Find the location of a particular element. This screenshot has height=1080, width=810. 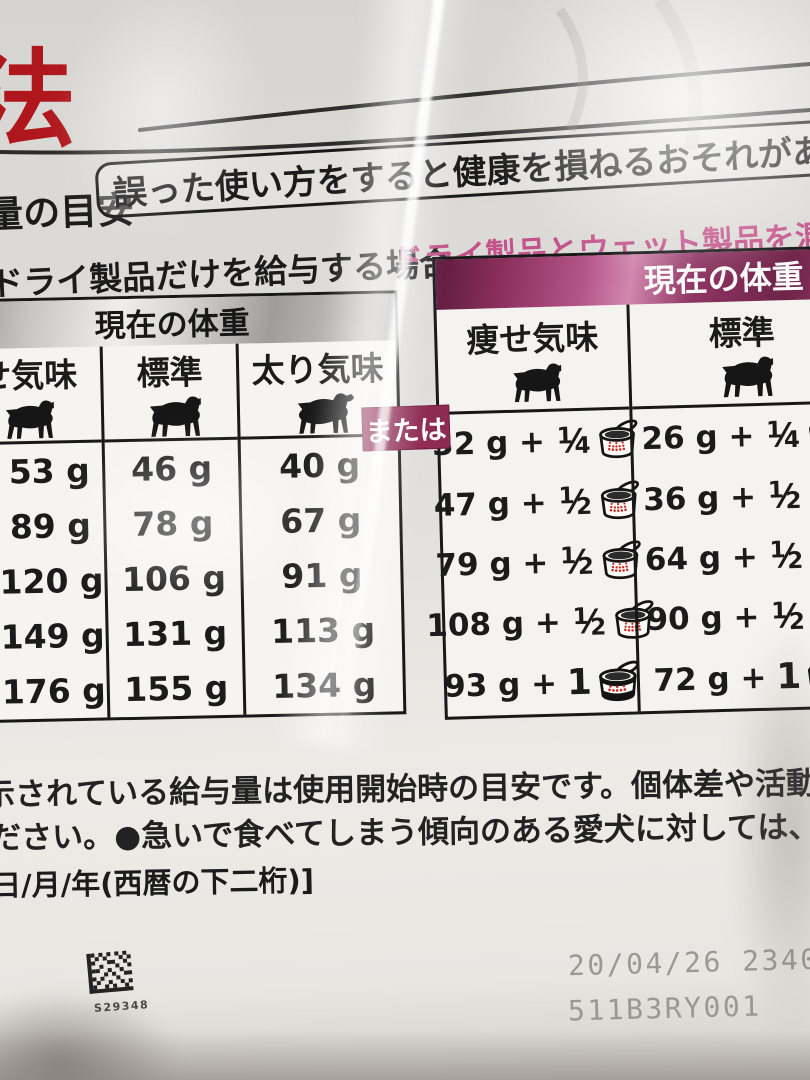

mix-value: 47 g +1 ⁄ 2 is located at coordinates (536, 503).